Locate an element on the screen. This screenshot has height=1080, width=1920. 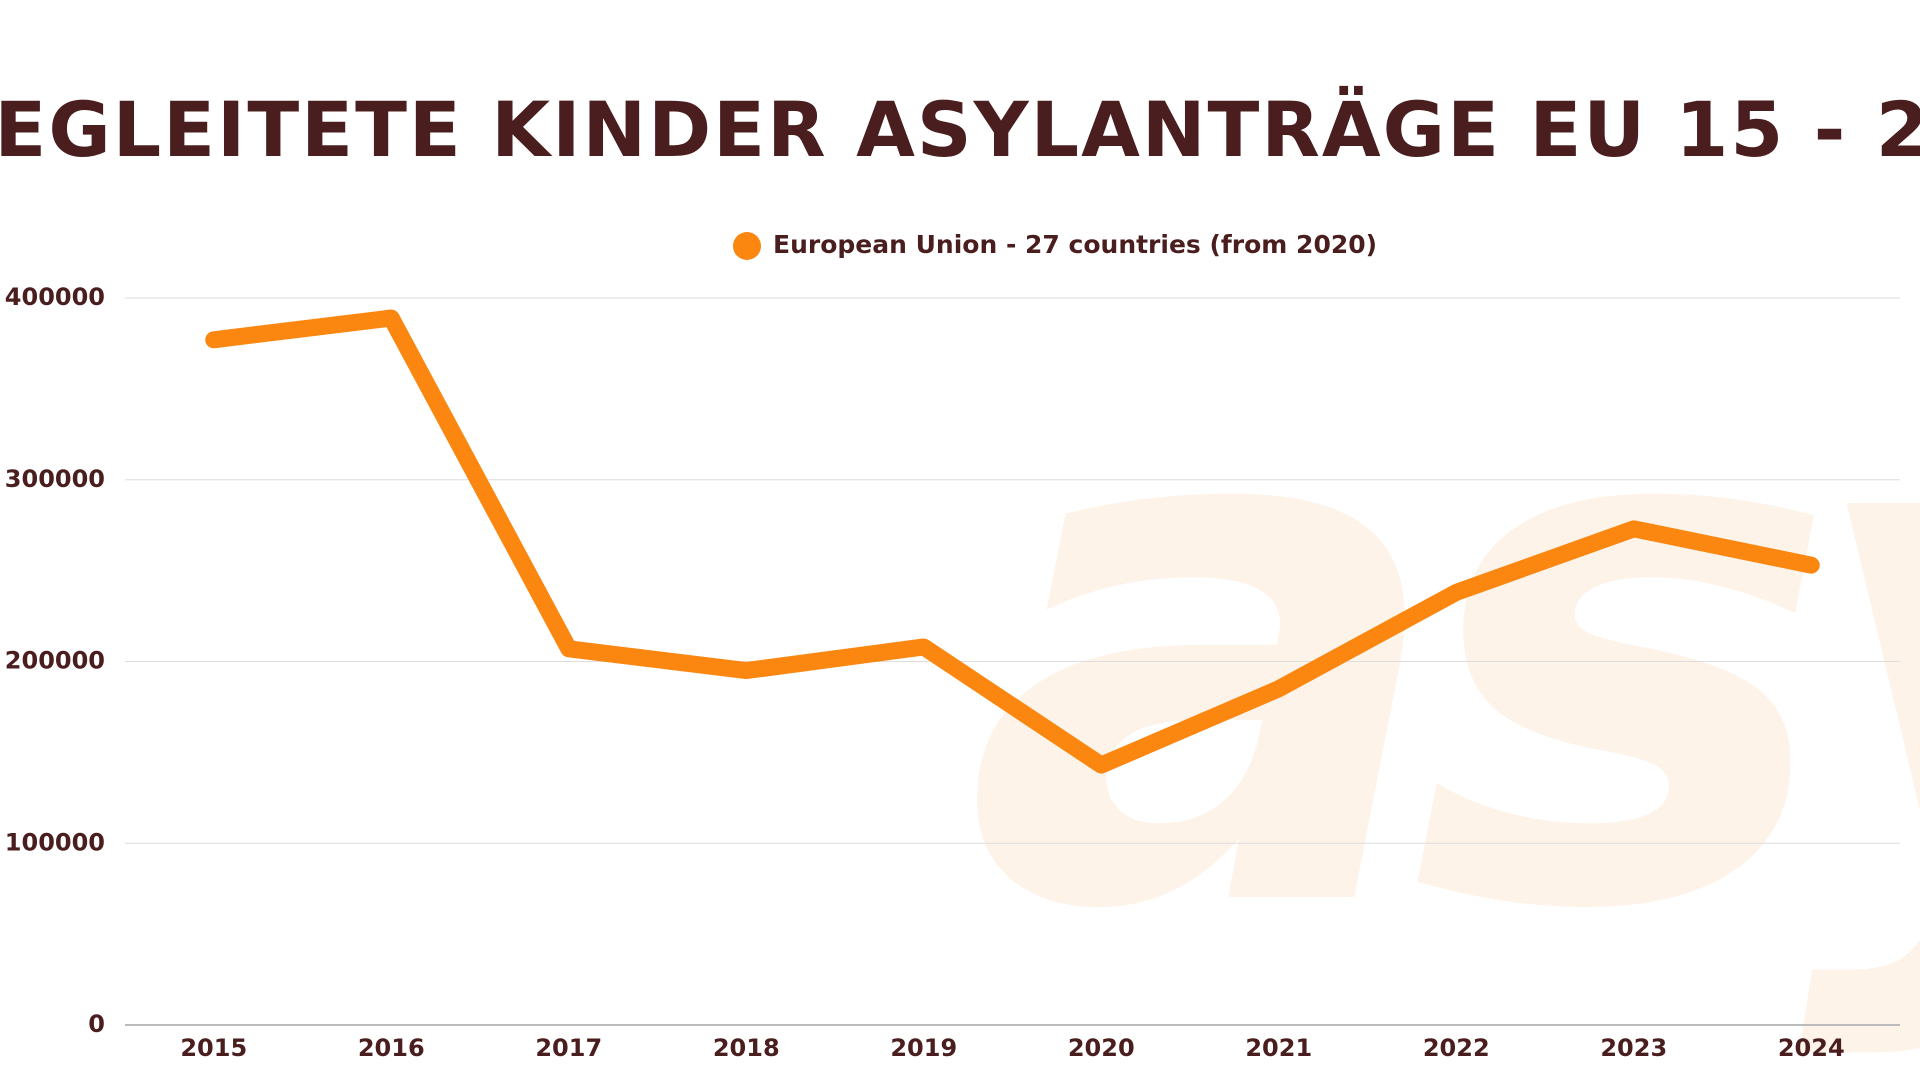
x-tick-label: 2015 is located at coordinates (213, 1048).